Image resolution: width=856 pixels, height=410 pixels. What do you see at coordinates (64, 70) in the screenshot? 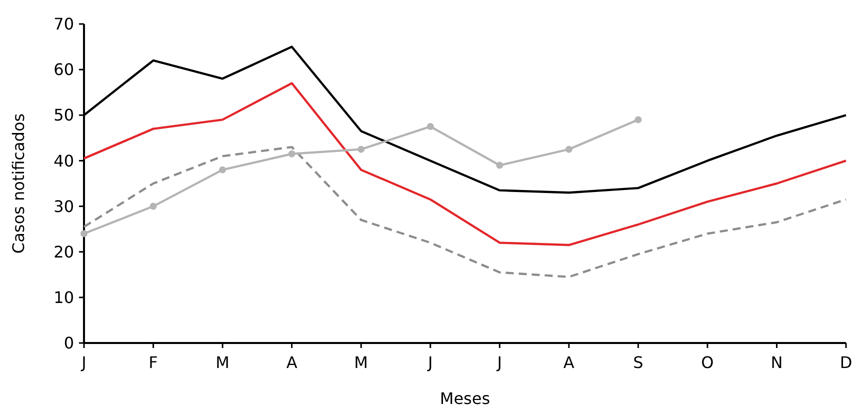
I see `y-tick-label: 60` at bounding box center [64, 70].